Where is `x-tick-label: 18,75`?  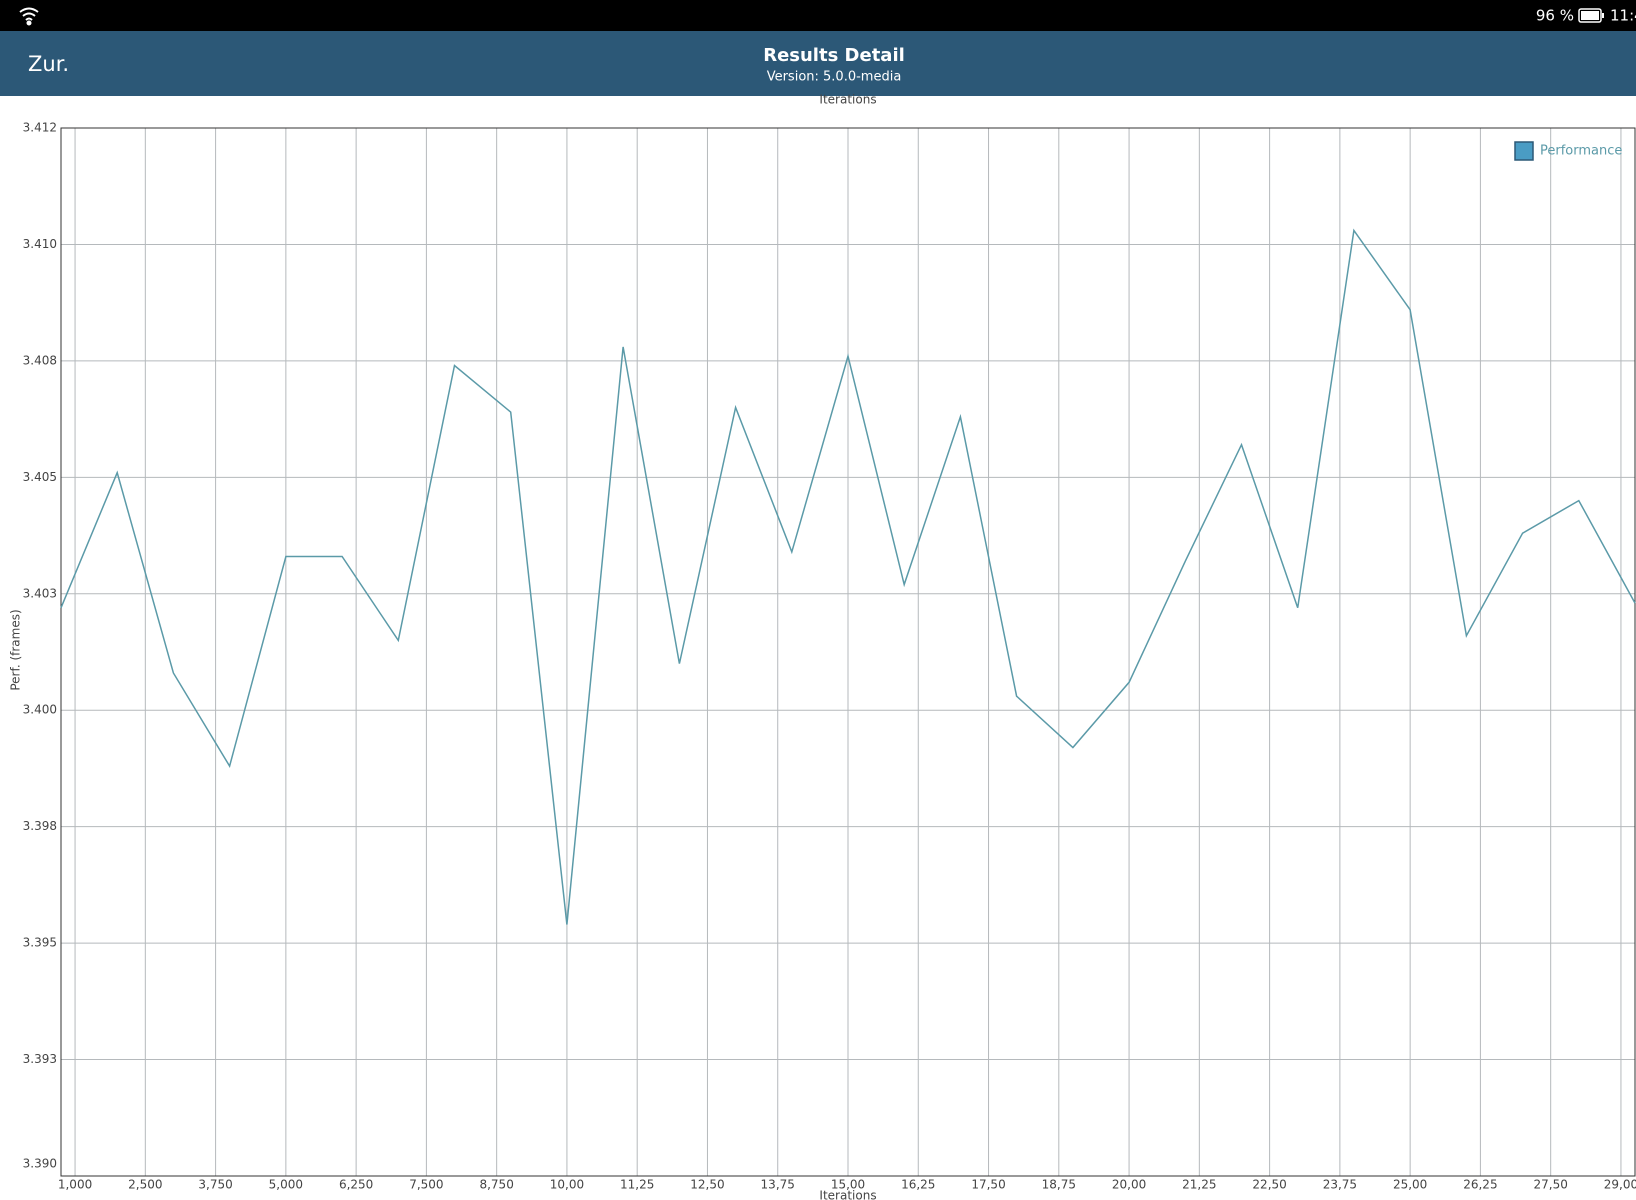 x-tick-label: 18,75 is located at coordinates (1059, 1185).